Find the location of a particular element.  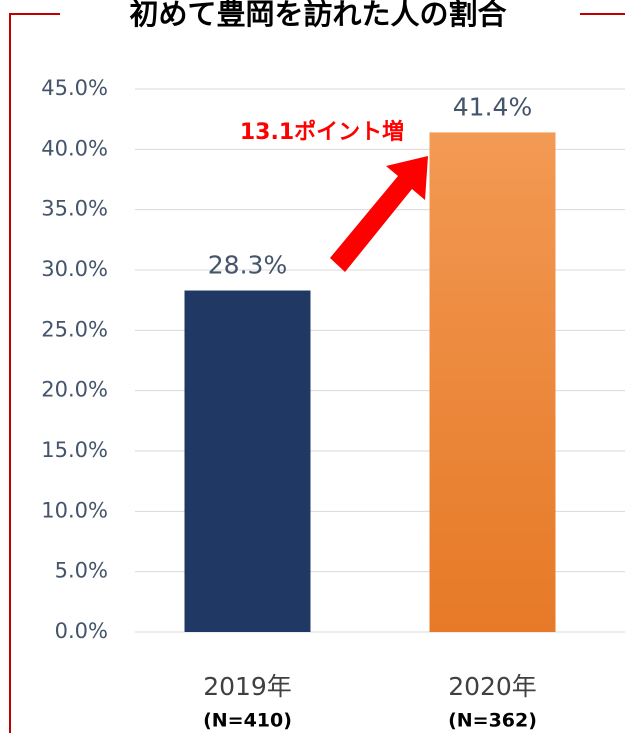

y-tick-label: 5.0% is located at coordinates (81, 571).